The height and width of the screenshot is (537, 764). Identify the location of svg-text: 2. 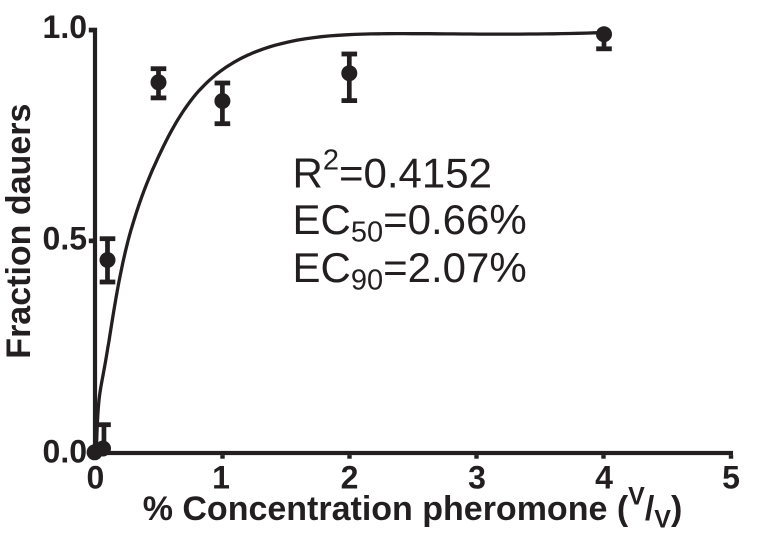
(350, 478).